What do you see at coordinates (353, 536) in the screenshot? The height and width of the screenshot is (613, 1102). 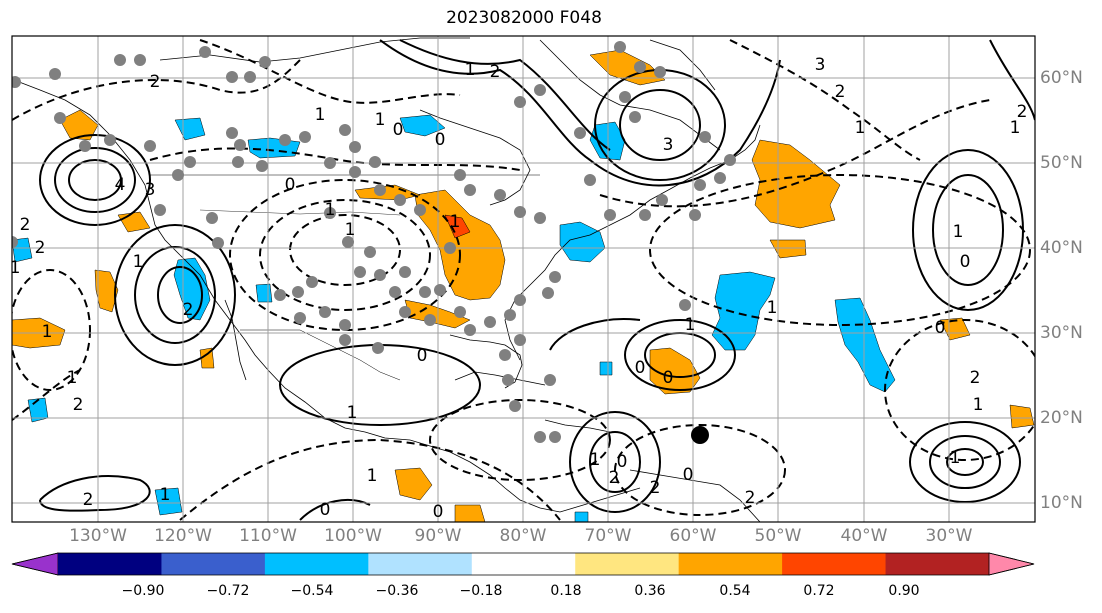 I see `lon-label-100w: 100°W` at bounding box center [353, 536].